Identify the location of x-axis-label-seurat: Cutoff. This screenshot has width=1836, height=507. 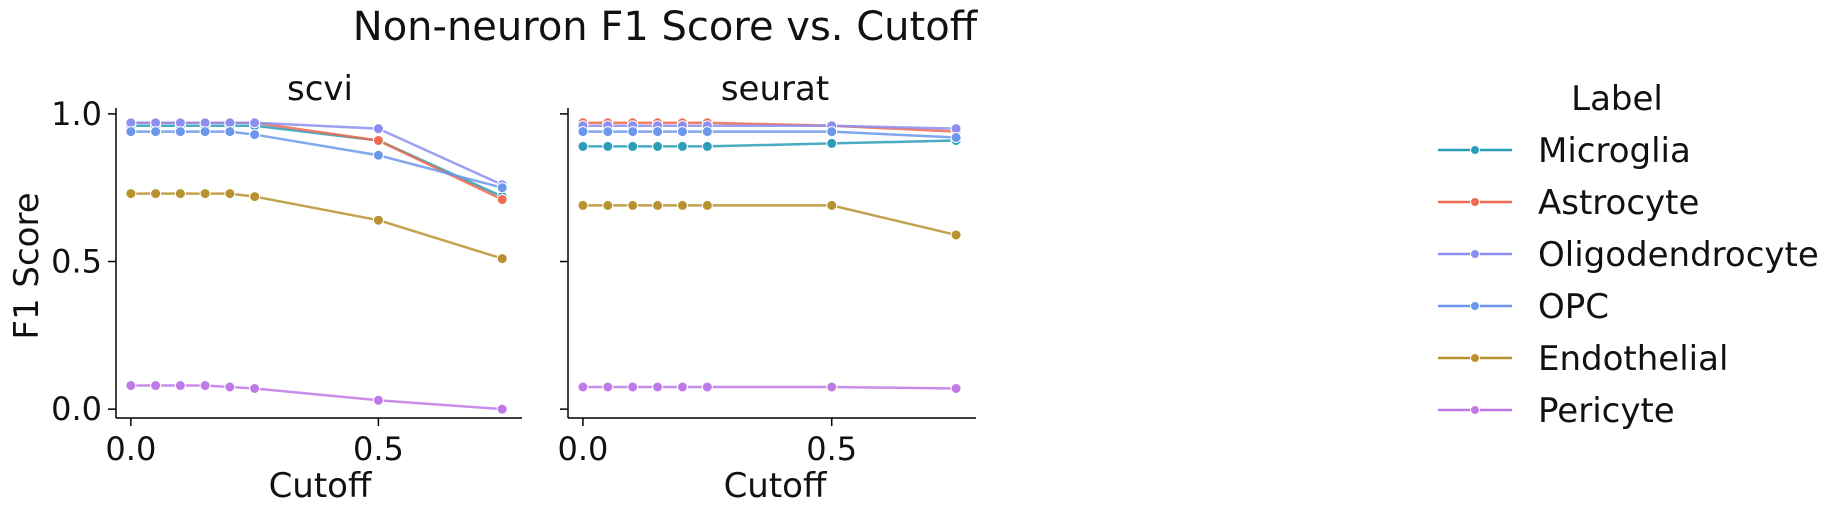
(776, 486).